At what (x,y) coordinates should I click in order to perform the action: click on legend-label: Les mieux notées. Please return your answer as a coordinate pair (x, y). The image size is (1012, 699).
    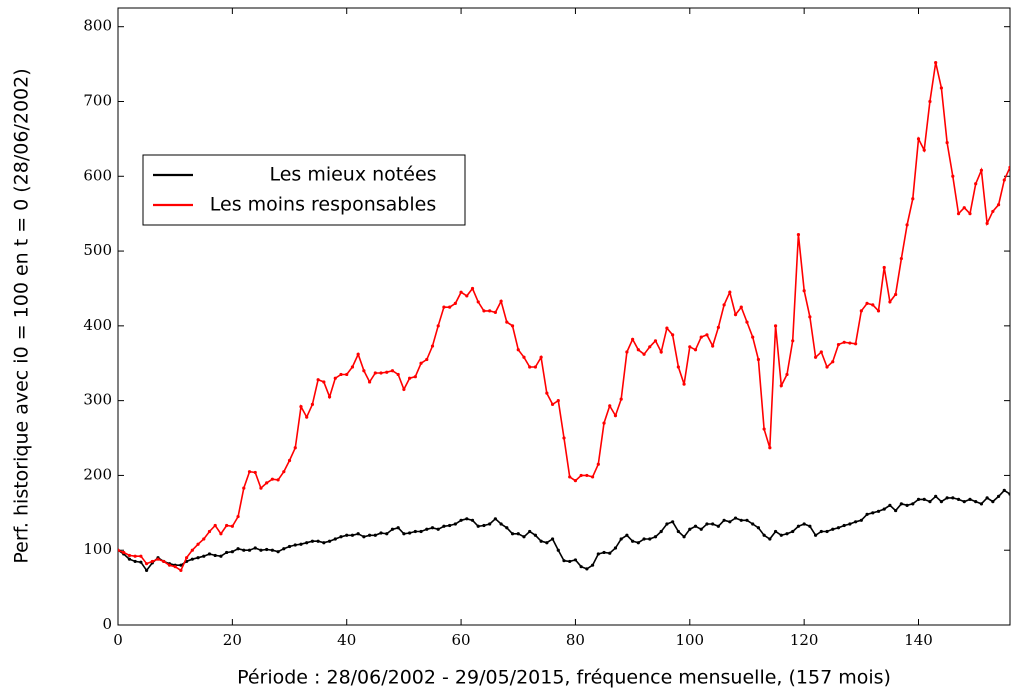
    Looking at the image, I should click on (352, 175).